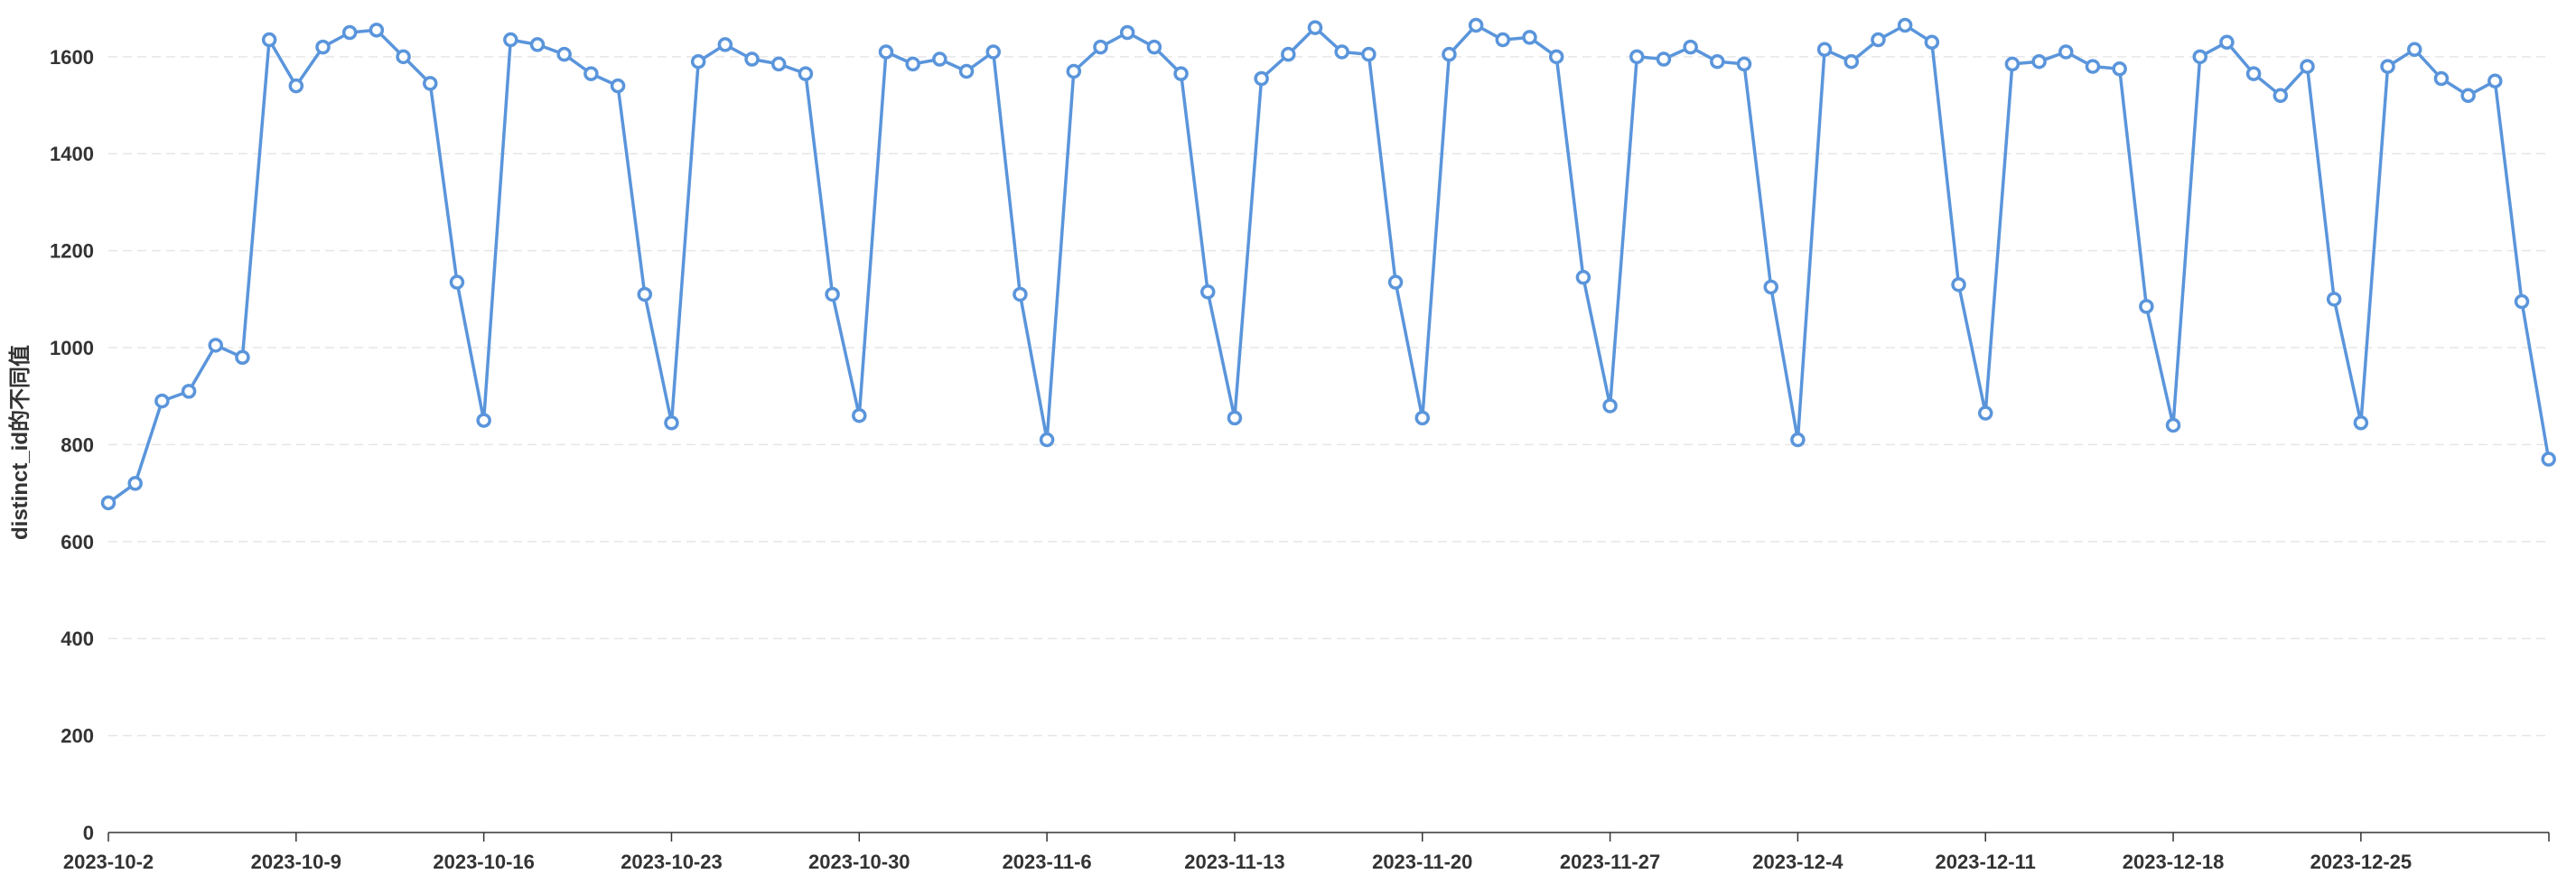 This screenshot has width=2576, height=893. Describe the element at coordinates (1986, 862) in the screenshot. I see `x-tick-label: 2023-12-11` at that location.